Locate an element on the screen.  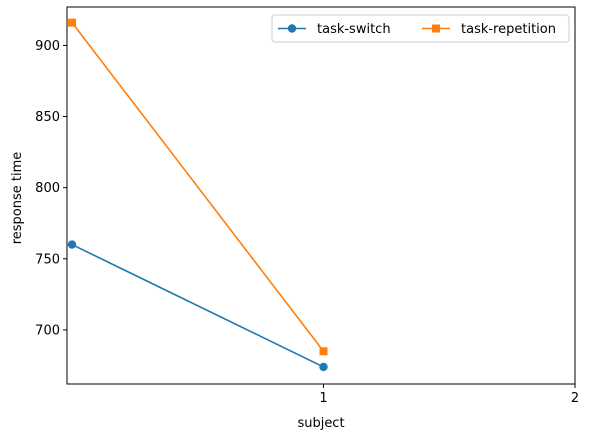
x-axis-label: subject is located at coordinates (320, 423).